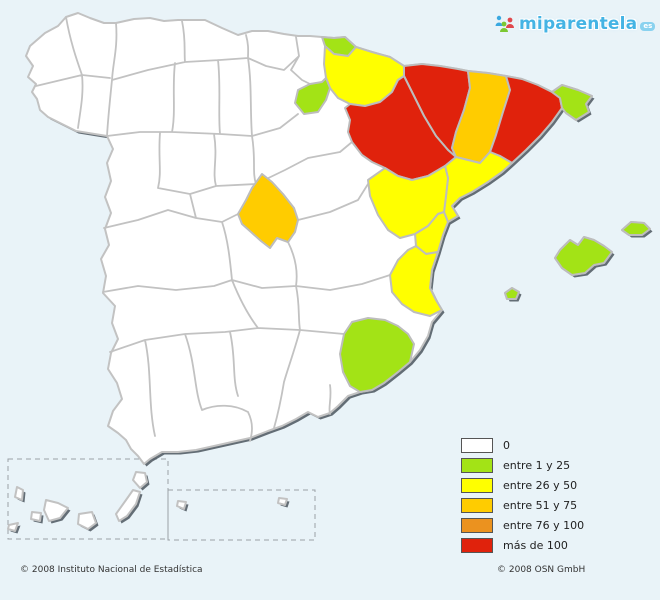 The image size is (660, 600). What do you see at coordinates (572, 102) in the screenshot?
I see `region-girona` at bounding box center [572, 102].